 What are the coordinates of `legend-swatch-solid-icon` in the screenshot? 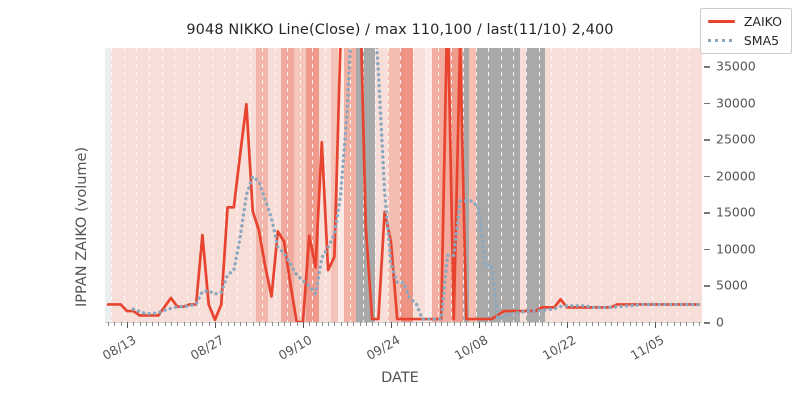 It's located at (721, 21).